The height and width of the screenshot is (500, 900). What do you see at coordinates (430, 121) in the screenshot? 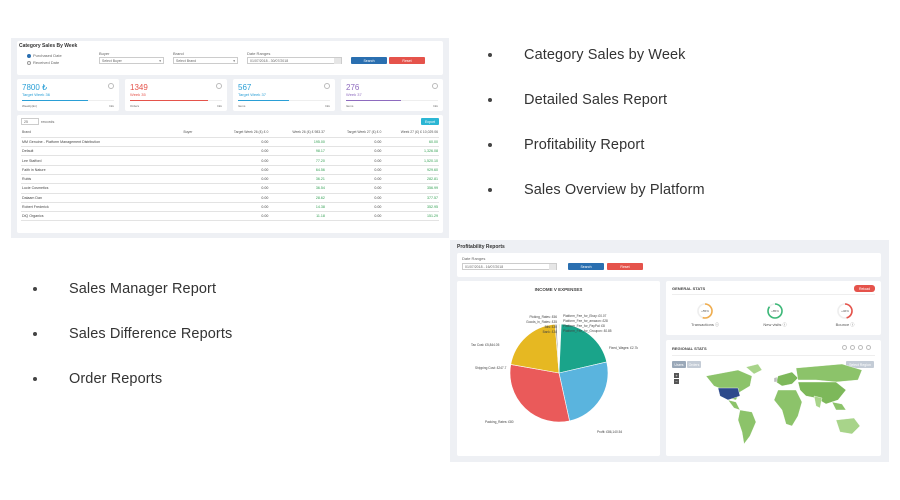
I see `export-button: Export` at bounding box center [430, 121].